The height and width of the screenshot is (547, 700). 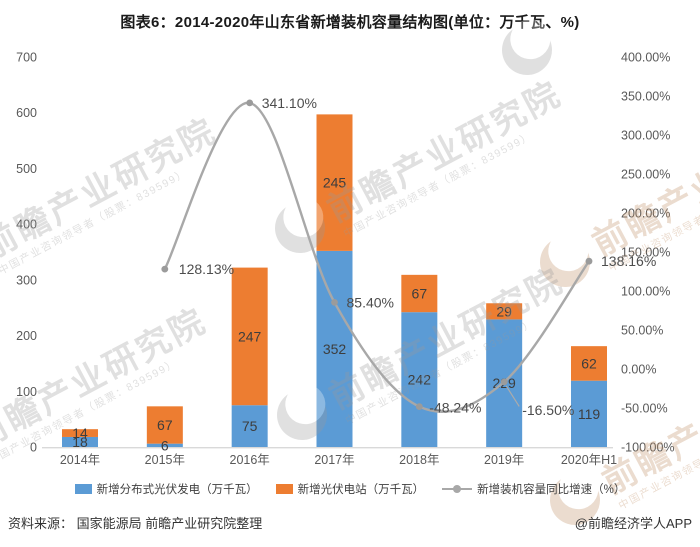 What do you see at coordinates (504, 460) in the screenshot?
I see `x-axis-category-label: 2019年` at bounding box center [504, 460].